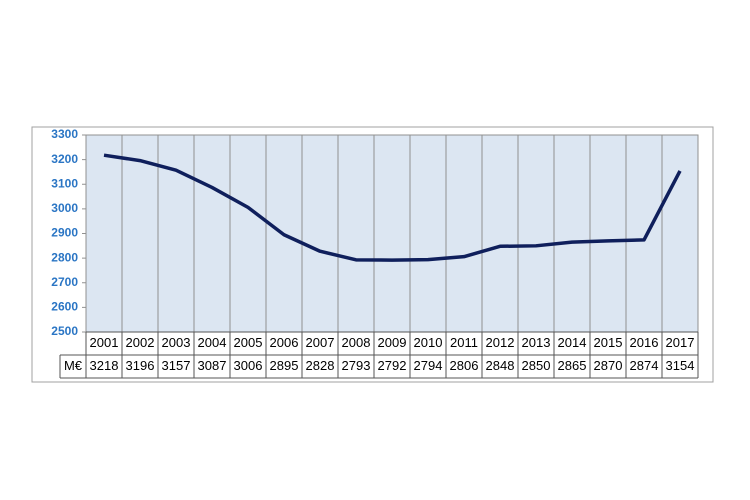  I want to click on y-tick-label: 3300, so click(64, 134).